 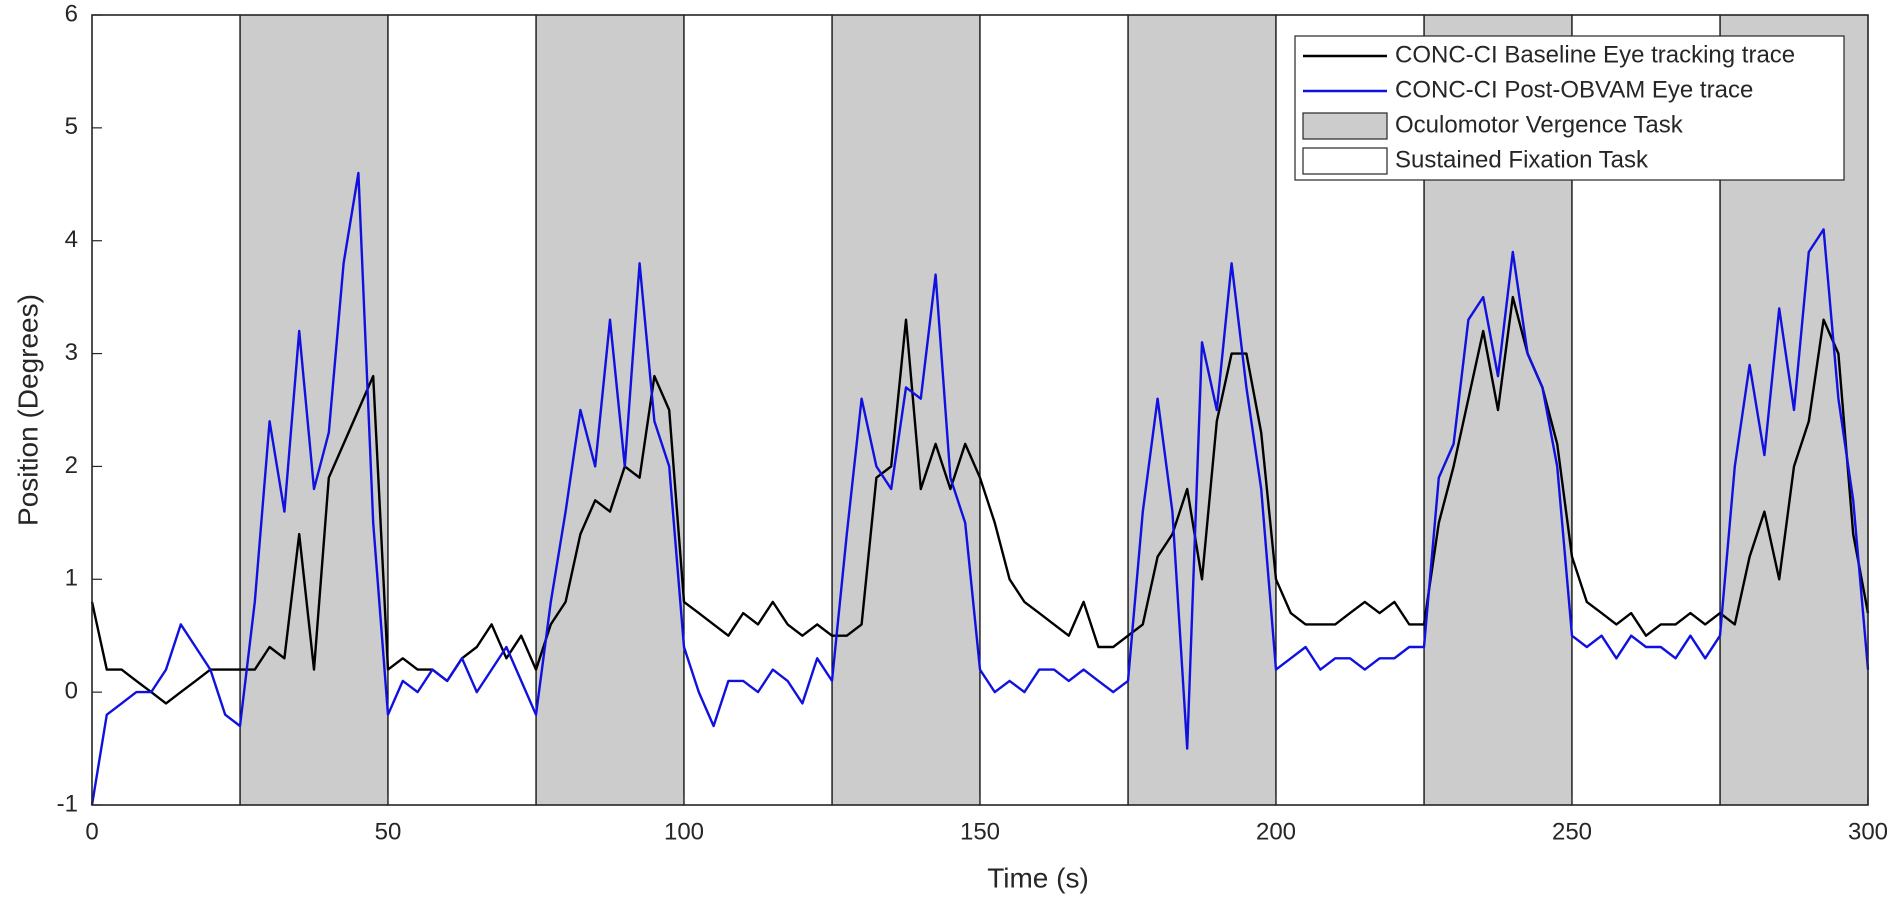 What do you see at coordinates (1539, 124) in the screenshot?
I see `legend-label: Oculomotor Vergence Task` at bounding box center [1539, 124].